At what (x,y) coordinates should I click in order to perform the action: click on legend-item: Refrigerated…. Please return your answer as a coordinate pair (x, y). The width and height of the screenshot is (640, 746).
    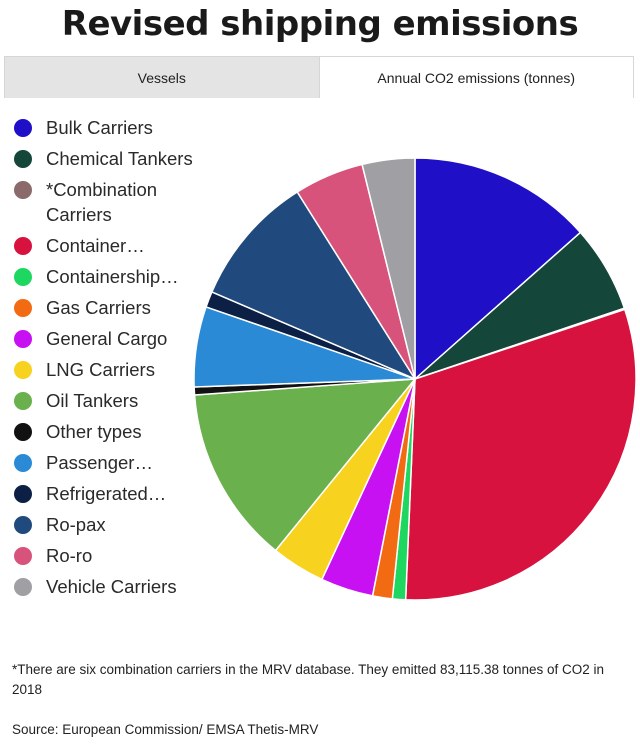
    Looking at the image, I should click on (104, 494).